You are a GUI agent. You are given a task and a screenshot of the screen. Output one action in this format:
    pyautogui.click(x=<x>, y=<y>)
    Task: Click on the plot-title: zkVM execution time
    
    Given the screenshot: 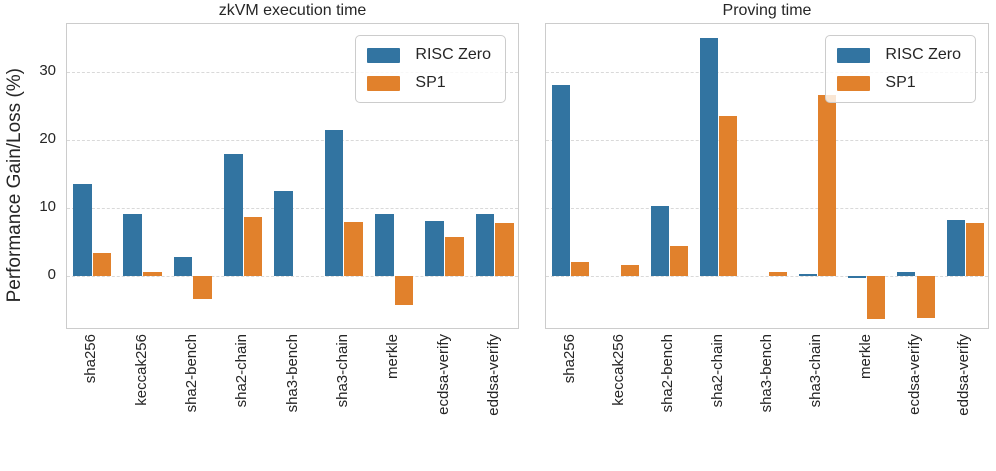 What is the action you would take?
    pyautogui.click(x=292, y=10)
    